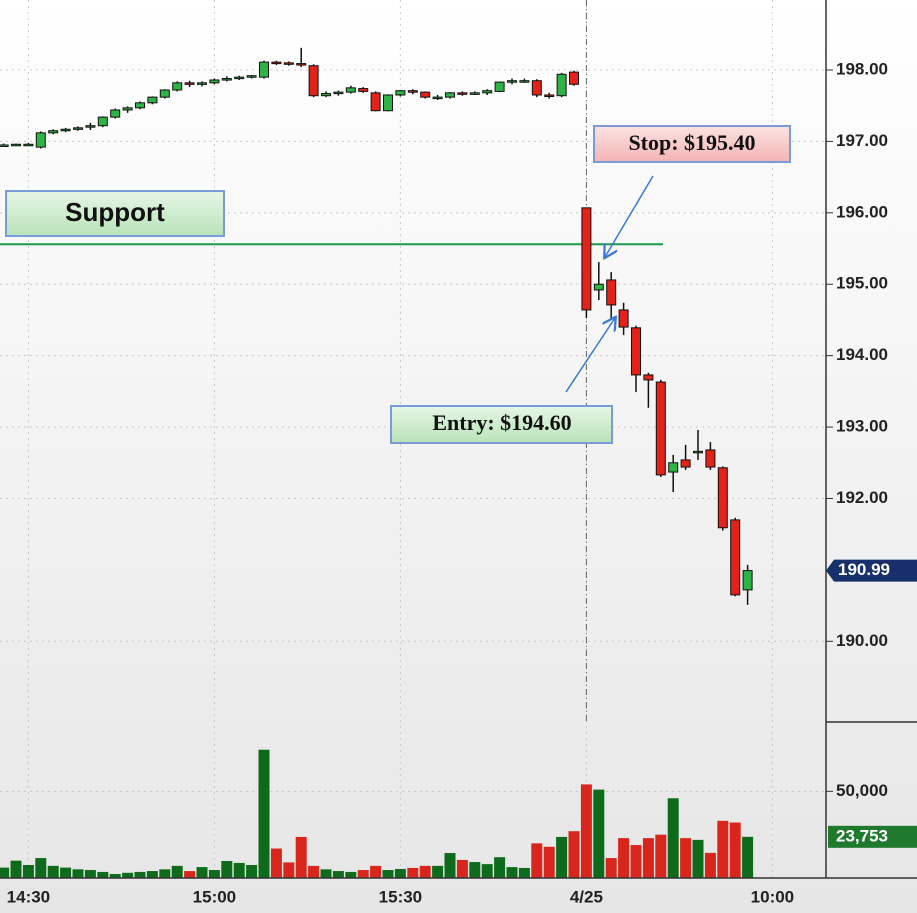 Image resolution: width=917 pixels, height=913 pixels. I want to click on y-tick-label: 198.00, so click(862, 68).